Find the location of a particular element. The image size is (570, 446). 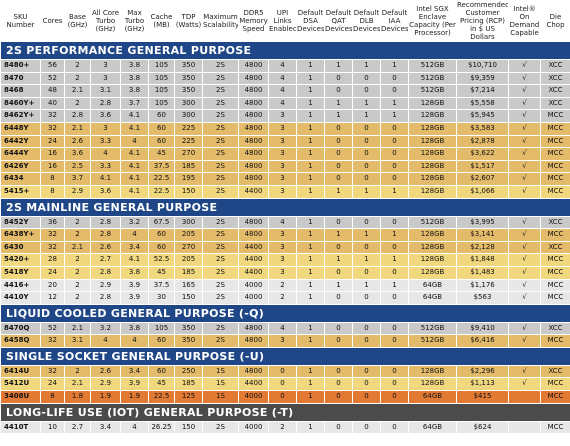

cell: $1,176 is located at coordinates (482, 285).